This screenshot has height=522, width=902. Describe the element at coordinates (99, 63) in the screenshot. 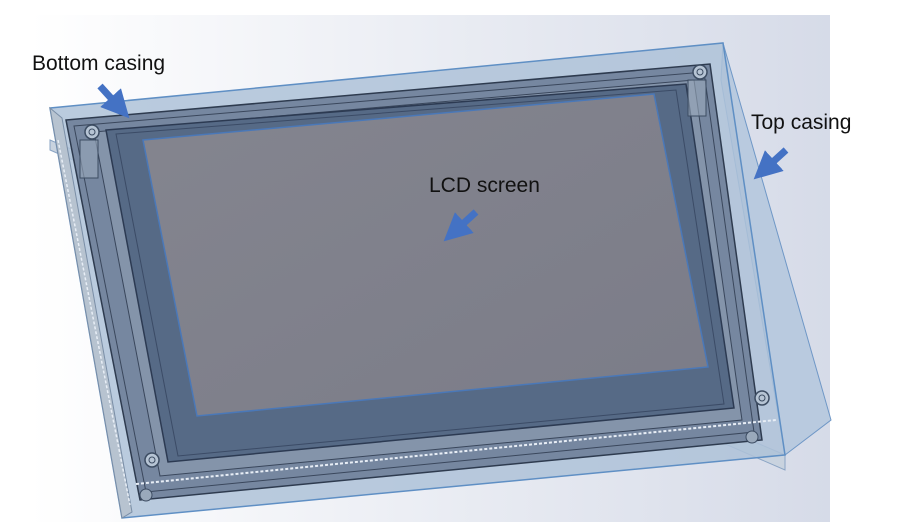

I see `bottom-casing-label: Bottom casing` at that location.